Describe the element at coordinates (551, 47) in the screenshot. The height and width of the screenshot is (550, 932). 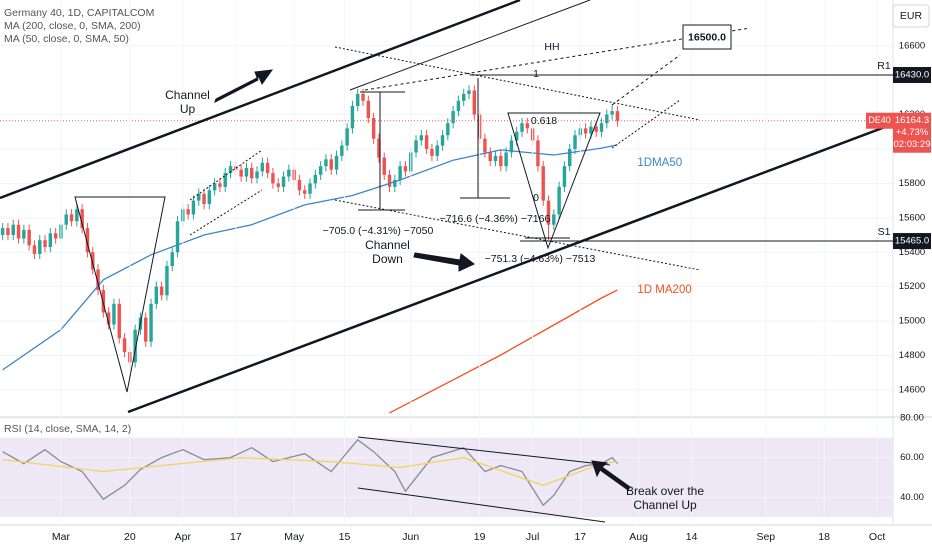
I see `annotation: HH` at that location.